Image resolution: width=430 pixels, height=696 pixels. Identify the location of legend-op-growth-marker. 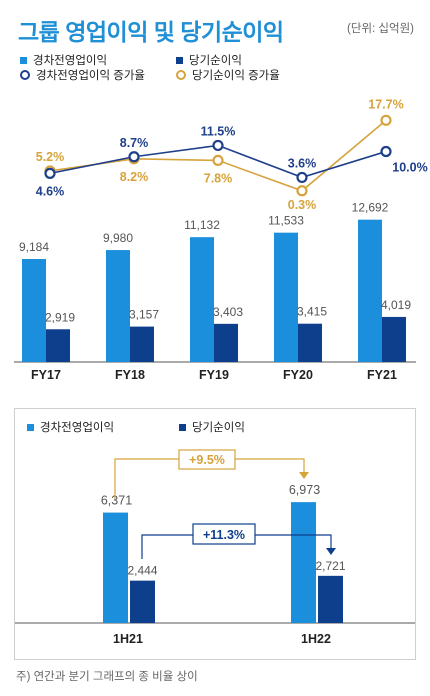
(25, 75).